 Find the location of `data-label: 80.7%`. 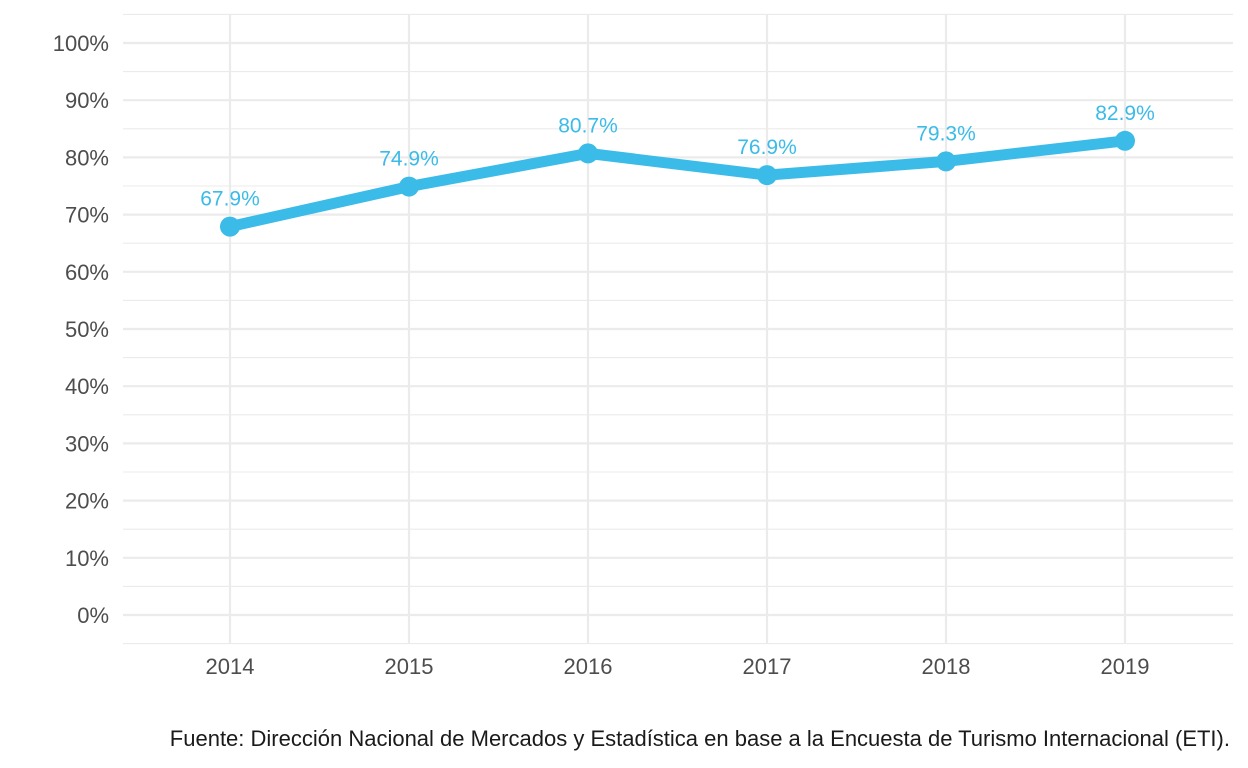

data-label: 80.7% is located at coordinates (588, 125).